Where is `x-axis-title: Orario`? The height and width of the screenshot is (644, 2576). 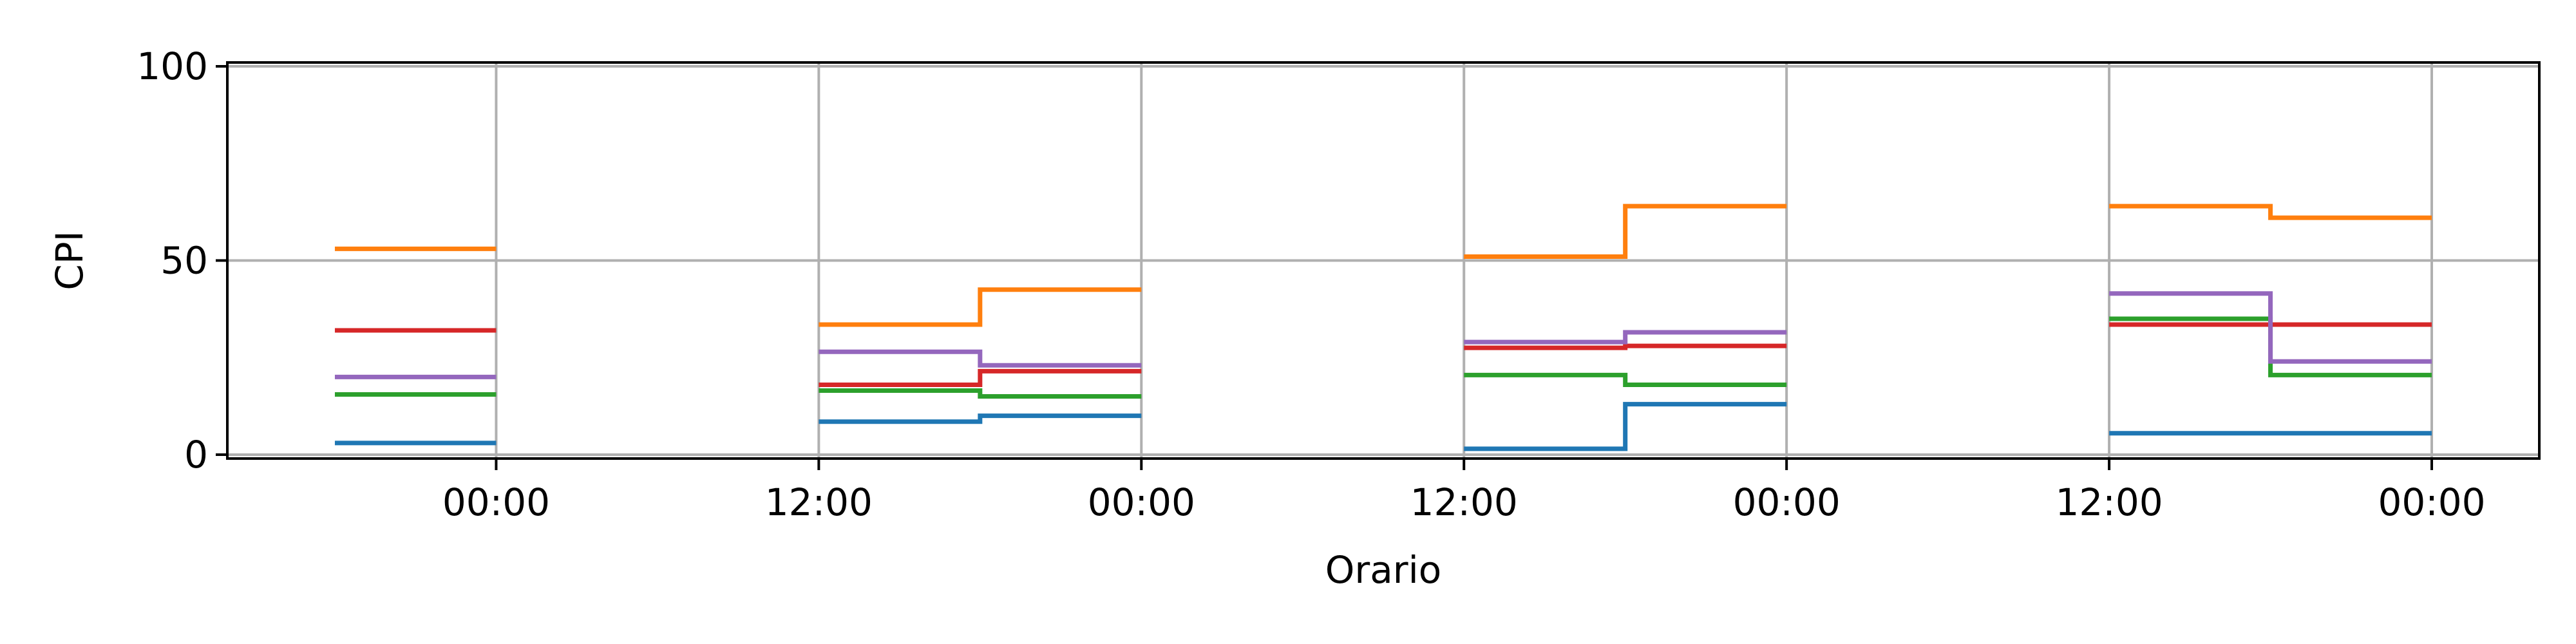
x-axis-title: Orario is located at coordinates (1384, 570).